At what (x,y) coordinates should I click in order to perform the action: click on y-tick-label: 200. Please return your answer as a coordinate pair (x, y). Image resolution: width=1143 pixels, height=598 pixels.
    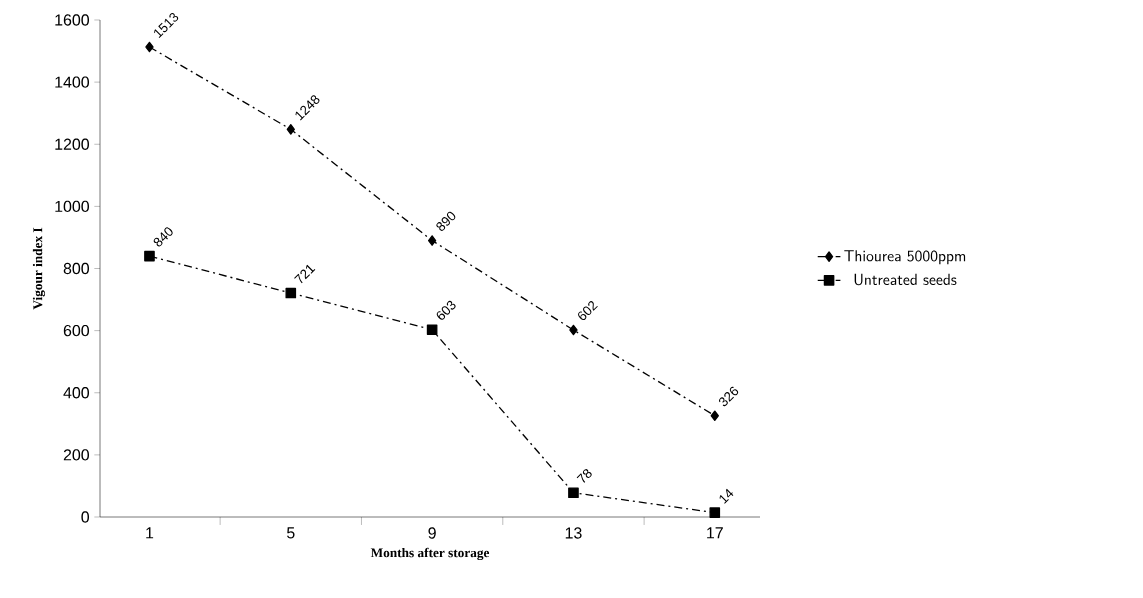
    Looking at the image, I should click on (76, 455).